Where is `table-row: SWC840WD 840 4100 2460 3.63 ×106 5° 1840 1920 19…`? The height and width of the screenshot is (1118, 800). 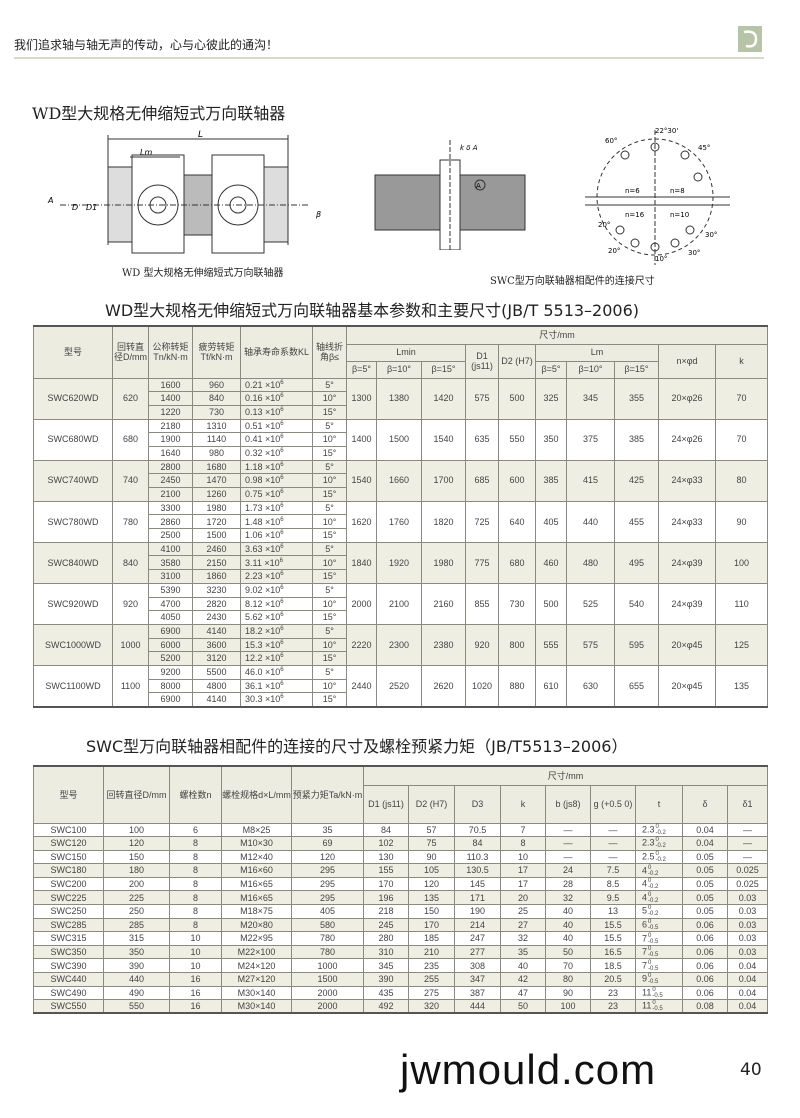 table-row: SWC840WD 840 4100 2460 3.63 ×106 5° 1840 1920 19… is located at coordinates (401, 562).